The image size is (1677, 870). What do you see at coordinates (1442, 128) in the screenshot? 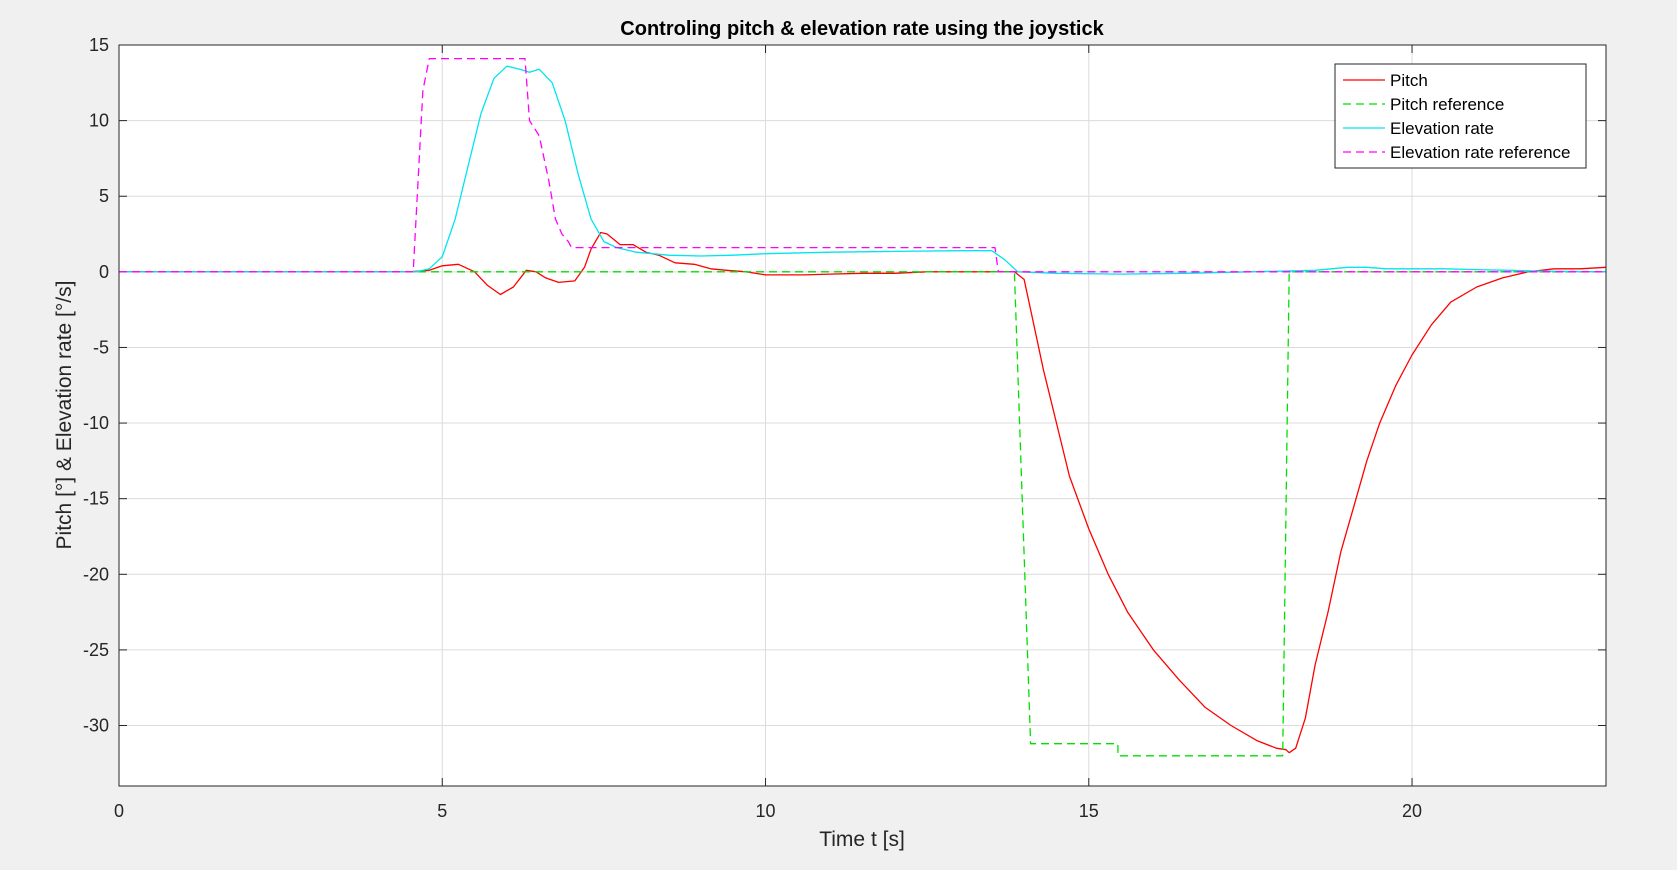
I see `legend-label: Elevation rate` at bounding box center [1442, 128].